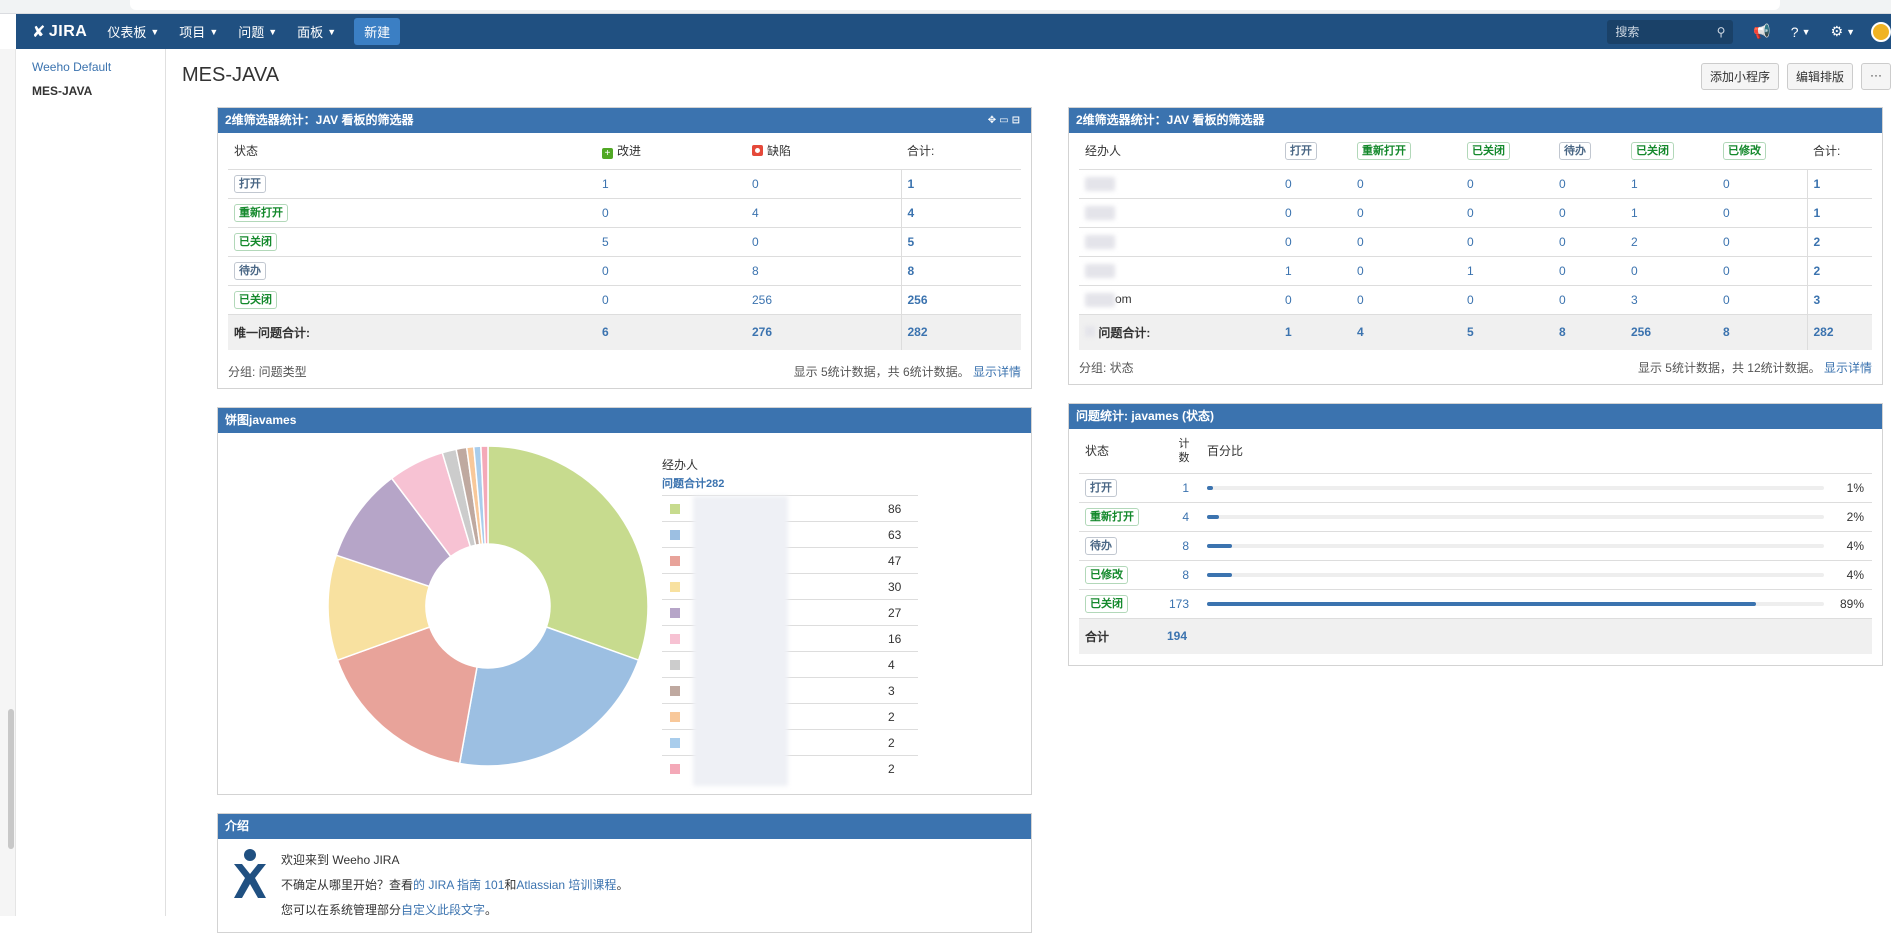 This screenshot has width=1891, height=933. What do you see at coordinates (1106, 574) in the screenshot?
I see `status-lozenge: 已修改` at bounding box center [1106, 574].